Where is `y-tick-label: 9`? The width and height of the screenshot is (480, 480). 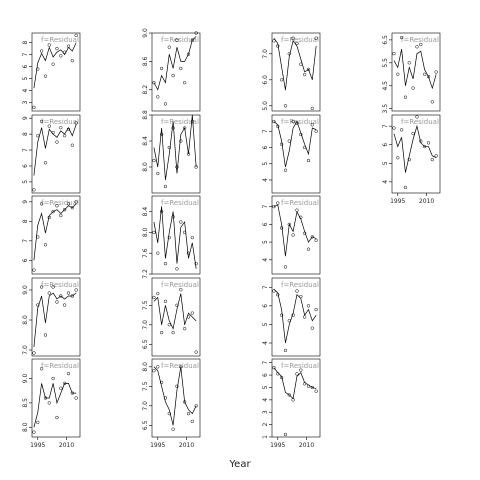
y-tick-label: 9 is located at coordinates (25, 202).